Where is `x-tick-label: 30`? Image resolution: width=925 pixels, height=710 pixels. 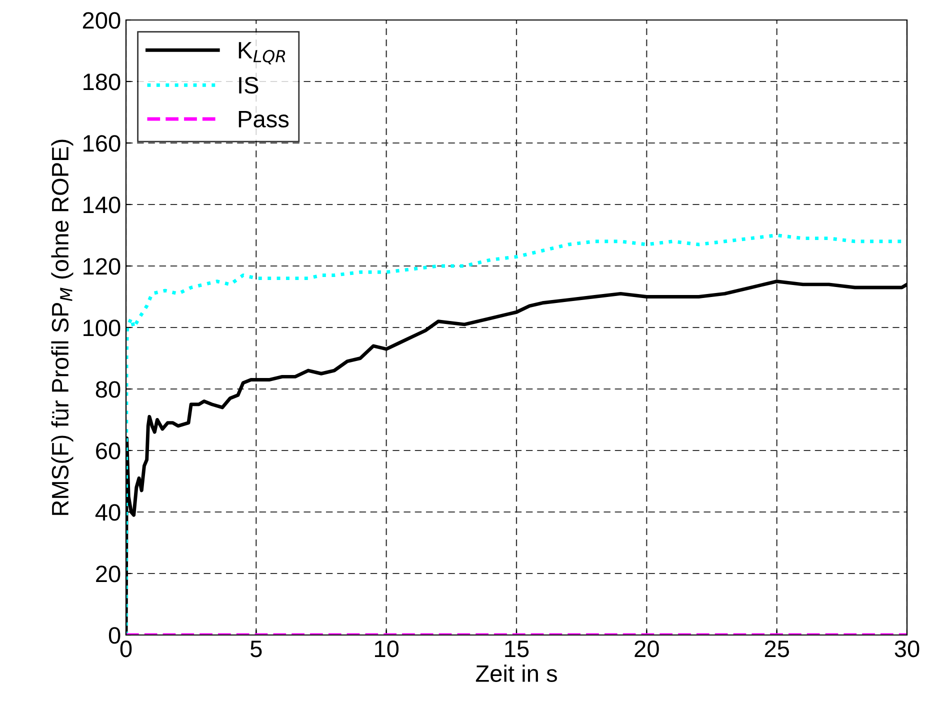 x-tick-label: 30 is located at coordinates (907, 649).